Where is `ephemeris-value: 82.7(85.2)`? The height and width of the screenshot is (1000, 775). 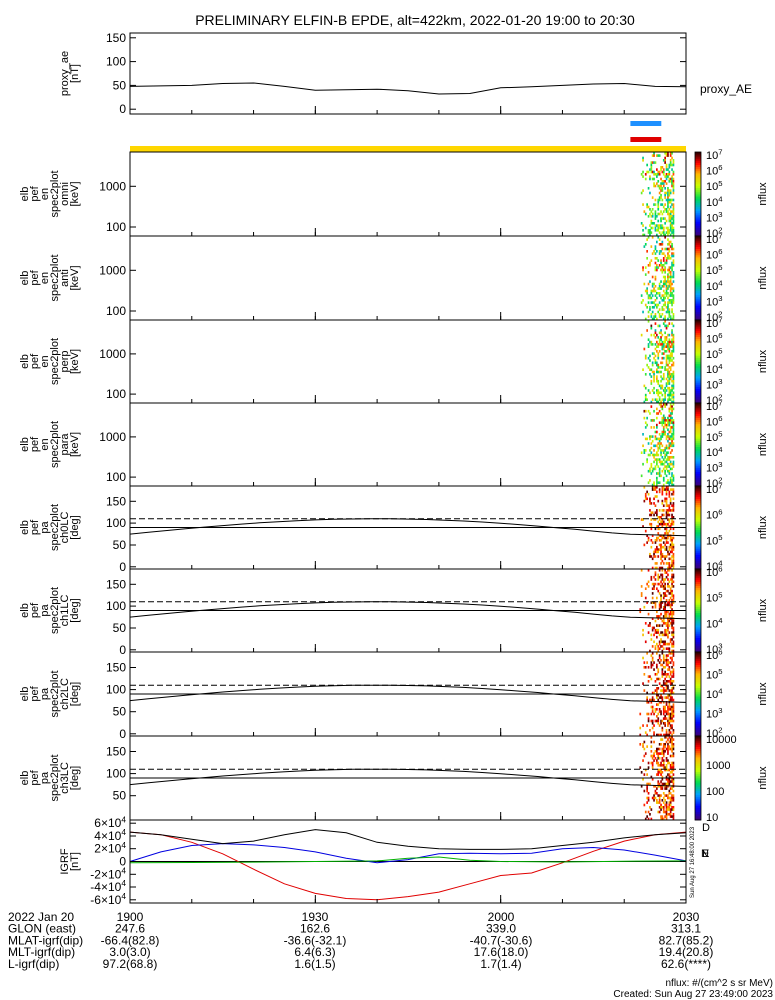
ephemeris-value: 82.7(85.2) is located at coordinates (686, 940).